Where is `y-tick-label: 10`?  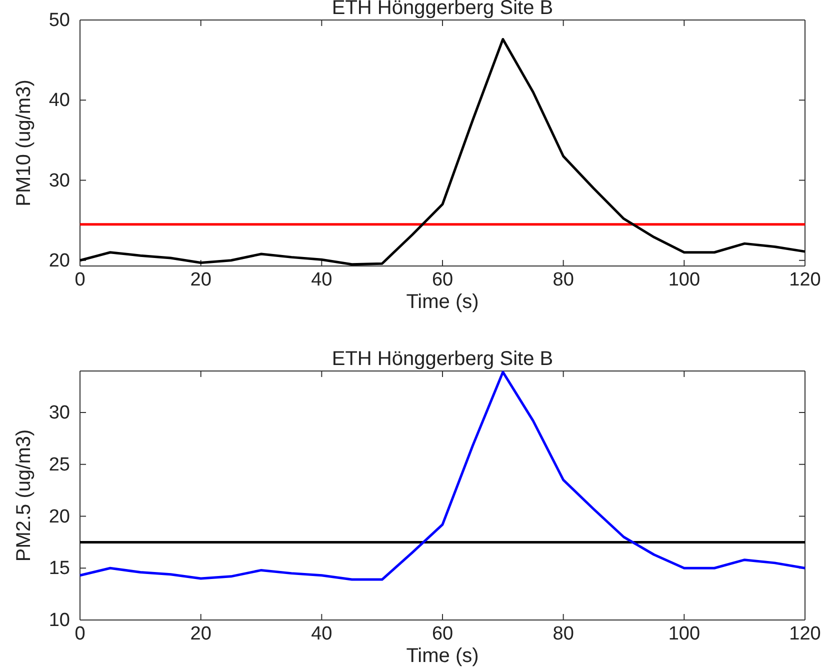
y-tick-label: 10 is located at coordinates (59, 621).